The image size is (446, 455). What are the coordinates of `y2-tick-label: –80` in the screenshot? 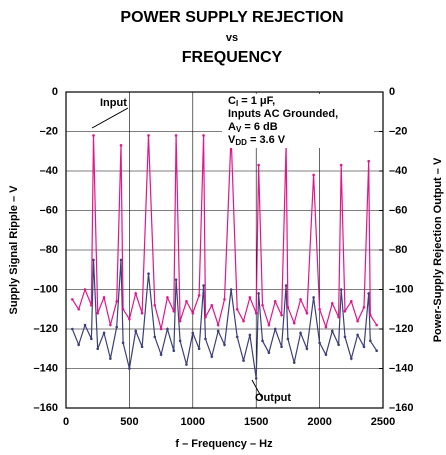 It's located at (398, 250).